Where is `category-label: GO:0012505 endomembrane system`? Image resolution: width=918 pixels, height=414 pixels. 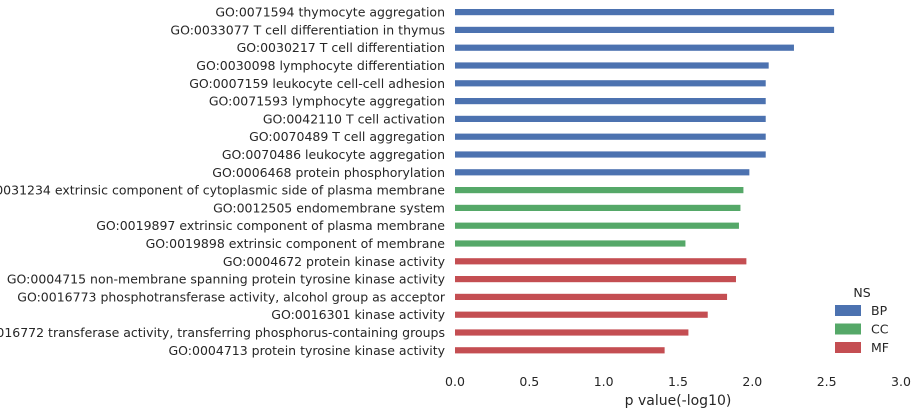
category-label: GO:0012505 endomembrane system is located at coordinates (329, 207).